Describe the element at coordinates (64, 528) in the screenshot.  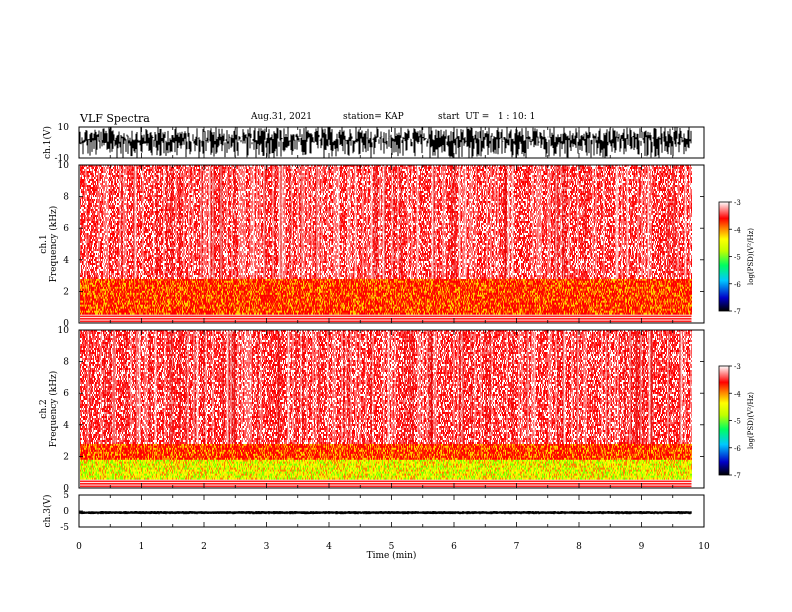
I see `y-tick-label: -5` at that location.